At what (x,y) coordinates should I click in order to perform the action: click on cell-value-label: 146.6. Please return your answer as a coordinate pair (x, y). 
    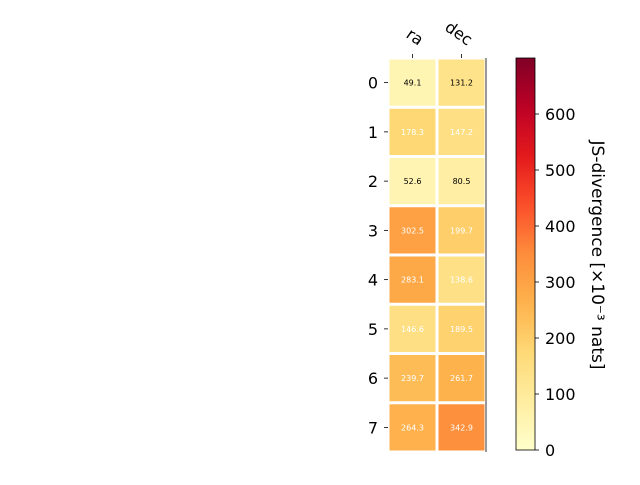
    Looking at the image, I should click on (412, 329).